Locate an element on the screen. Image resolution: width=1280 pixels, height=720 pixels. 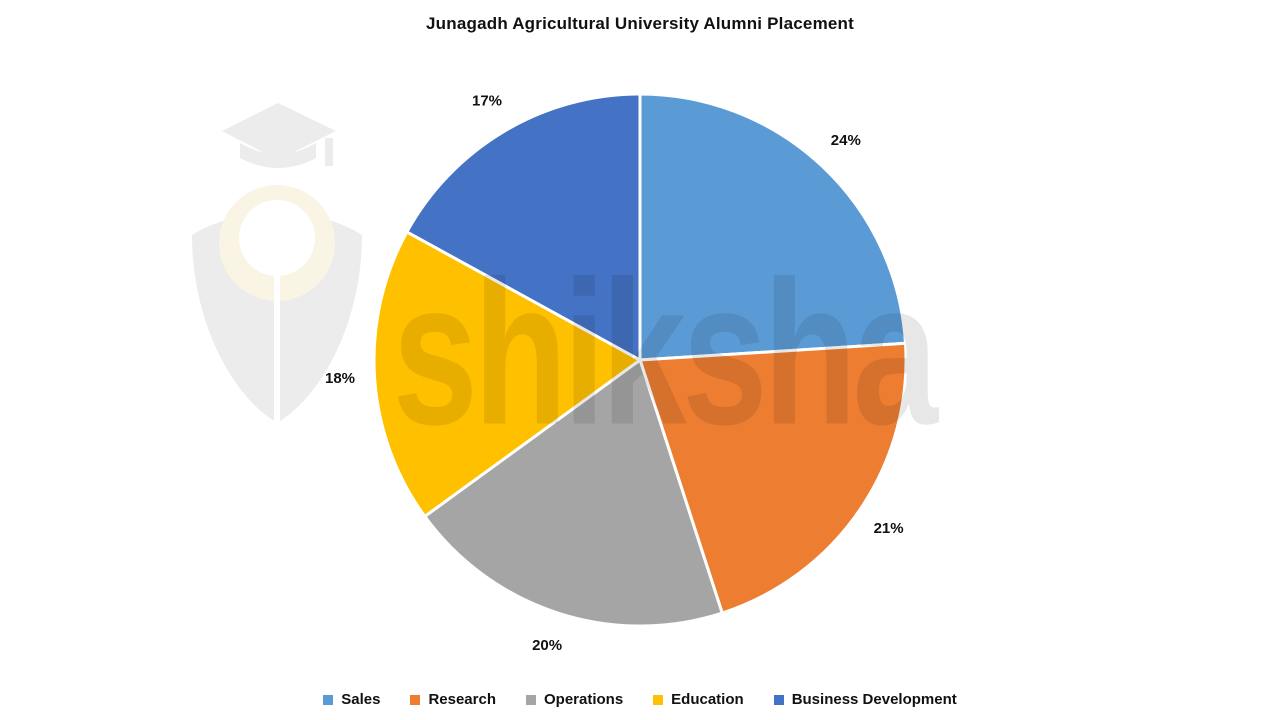
graduation-cap-icon is located at coordinates (279, 135).